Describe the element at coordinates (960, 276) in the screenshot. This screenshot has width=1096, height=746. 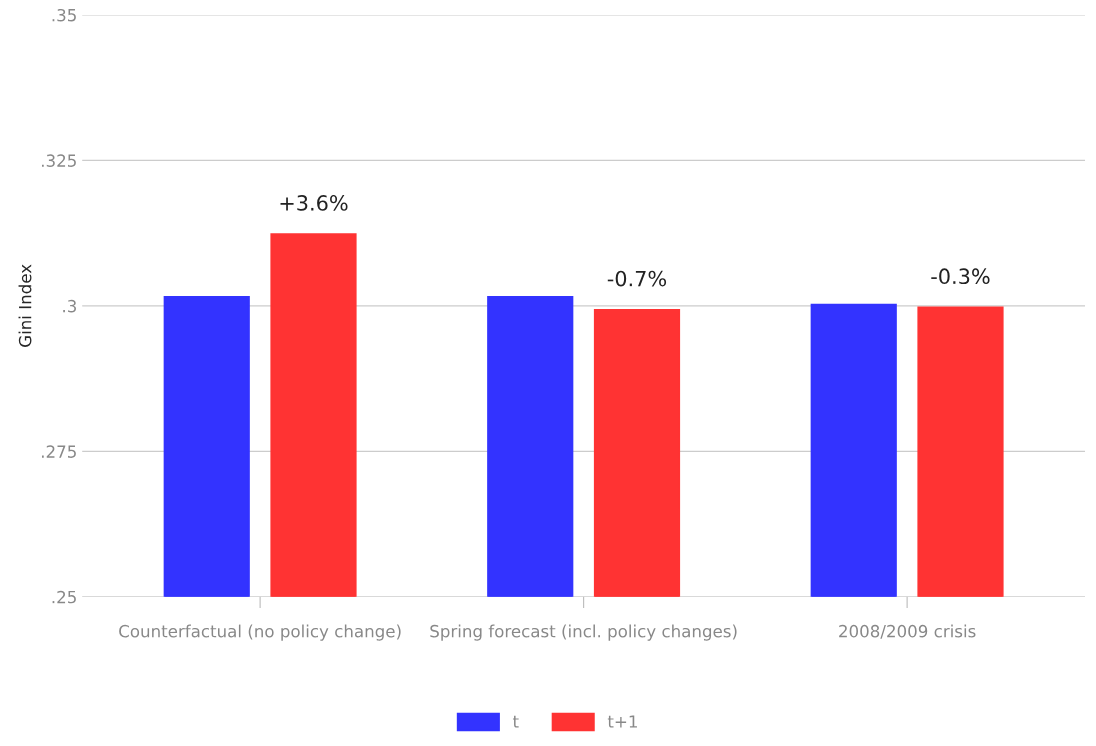
I see `annotation: -0.3%` at that location.